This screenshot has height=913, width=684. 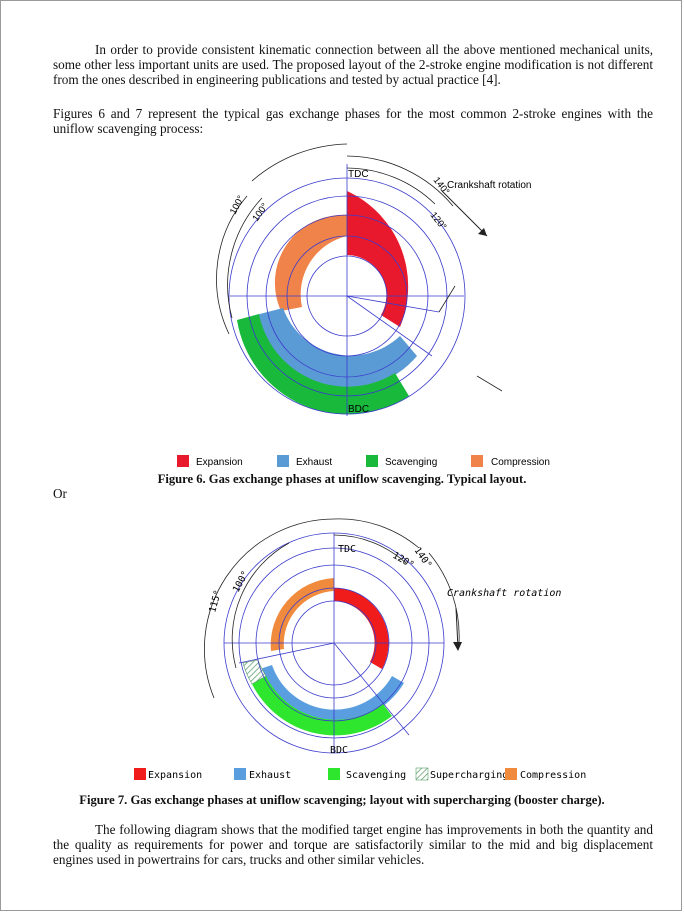 What do you see at coordinates (60, 493) in the screenshot?
I see `or-word: Or` at bounding box center [60, 493].